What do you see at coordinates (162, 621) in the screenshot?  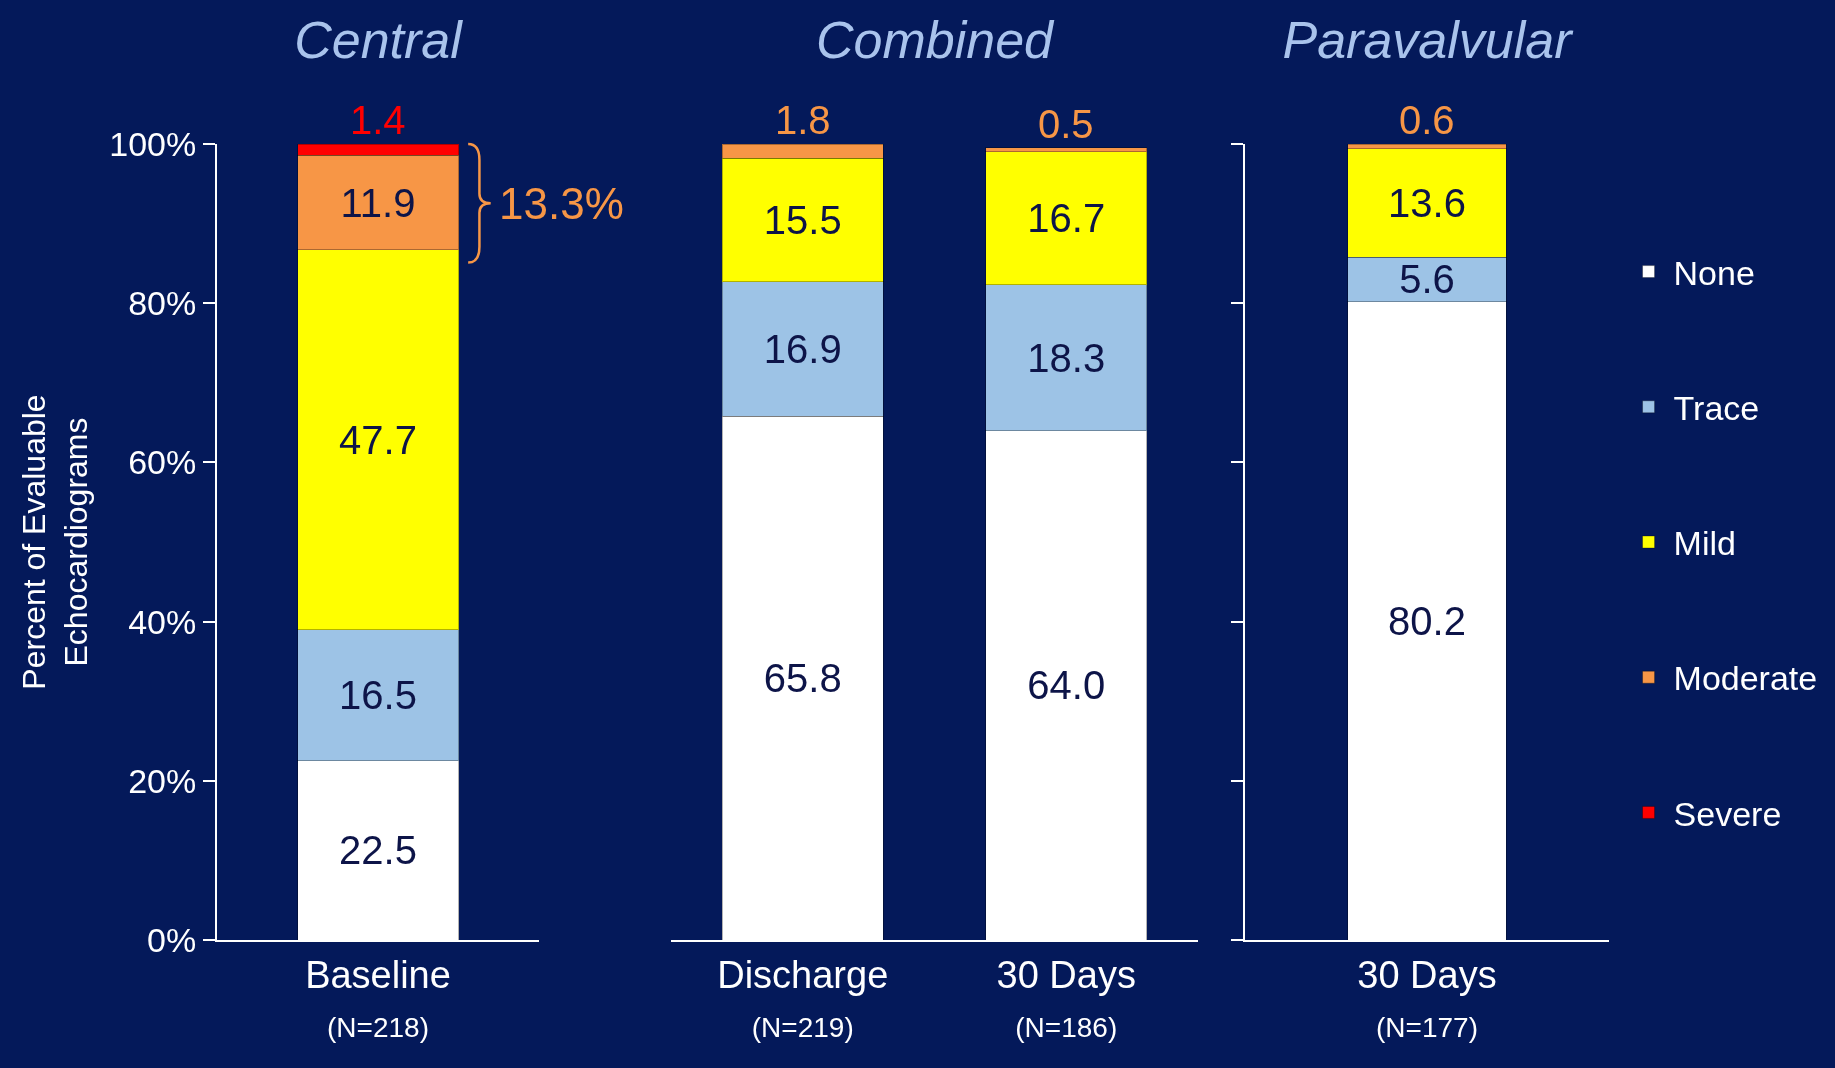 I see `y-tick-label: 40%` at bounding box center [162, 621].